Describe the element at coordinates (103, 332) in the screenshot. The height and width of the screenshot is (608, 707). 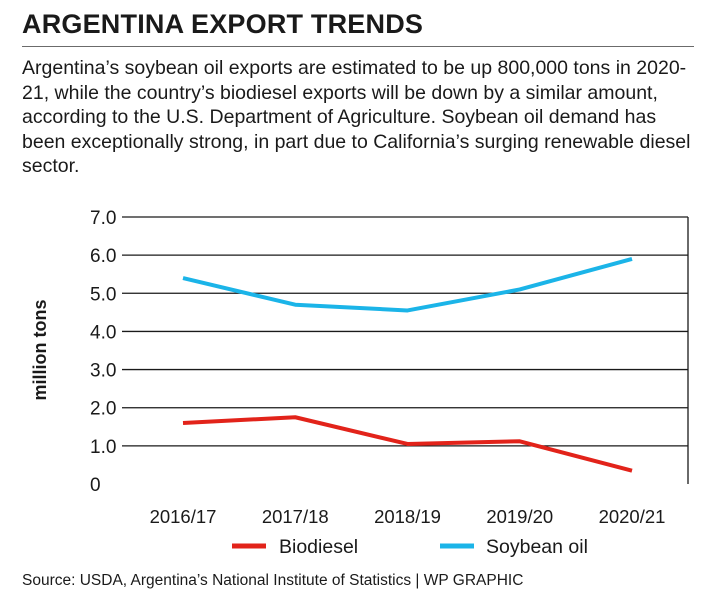
I see `y-tick-label: 4.0` at that location.